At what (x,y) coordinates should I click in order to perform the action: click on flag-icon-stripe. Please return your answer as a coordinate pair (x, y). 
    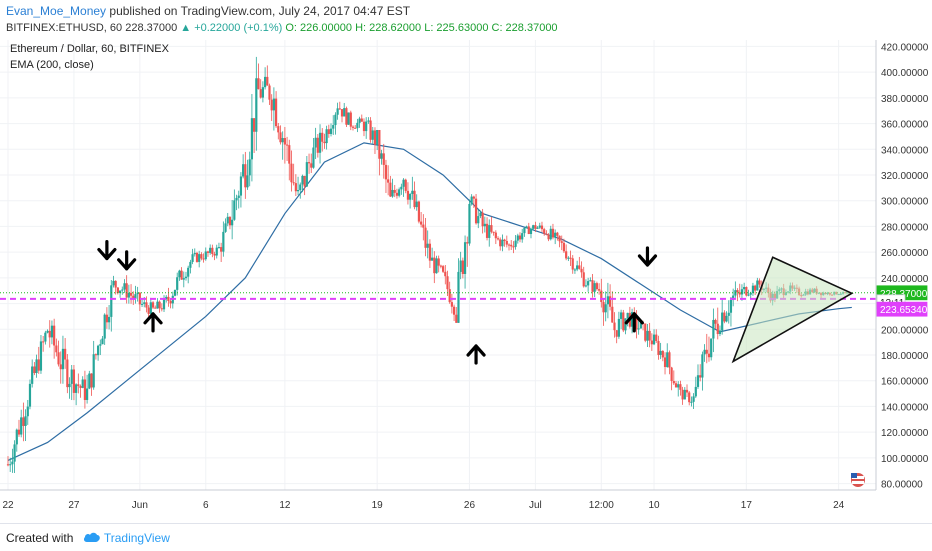
    Looking at the image, I should click on (858, 477).